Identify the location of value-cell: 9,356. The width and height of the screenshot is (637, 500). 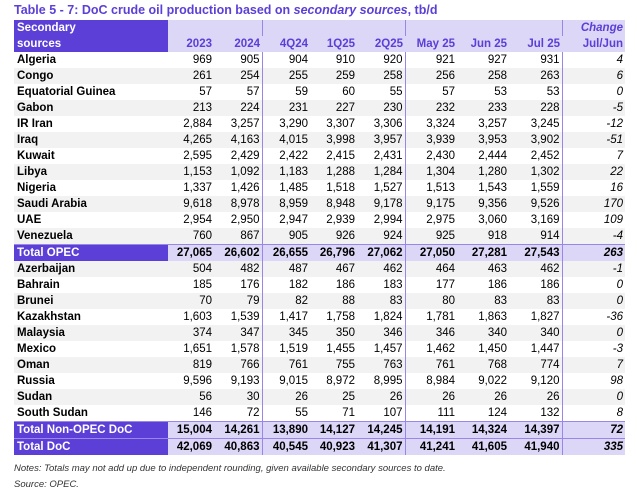
(483, 204).